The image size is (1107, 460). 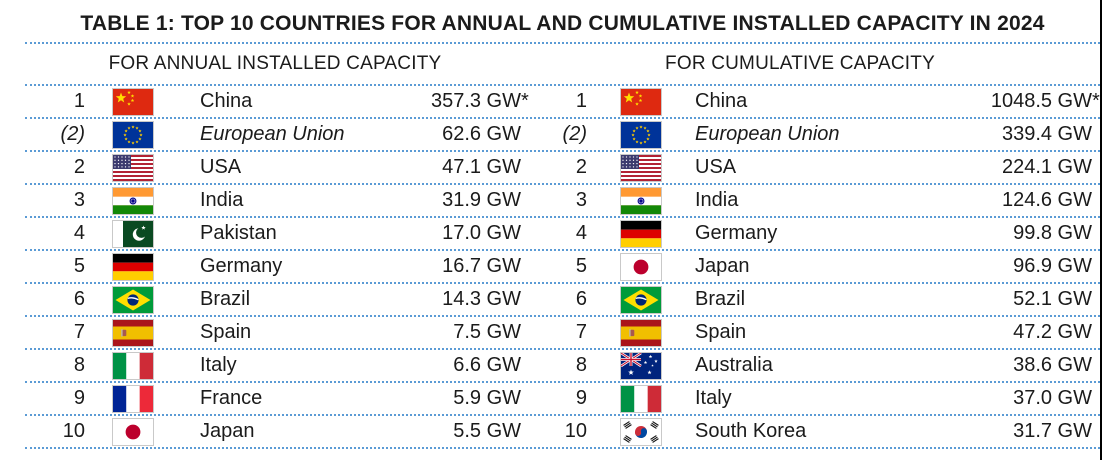 I want to click on table-row: 5 Germany 16.7 GW 5 Japan 96.9 GW, so click(x=562, y=267).